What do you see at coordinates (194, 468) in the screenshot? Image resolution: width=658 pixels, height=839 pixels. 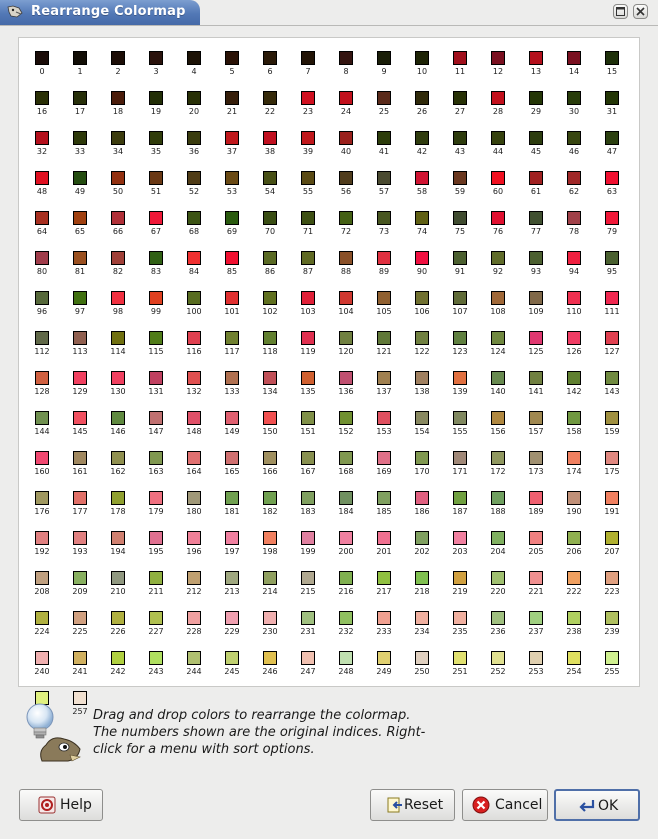 I see `colormap-entry: 164` at bounding box center [194, 468].